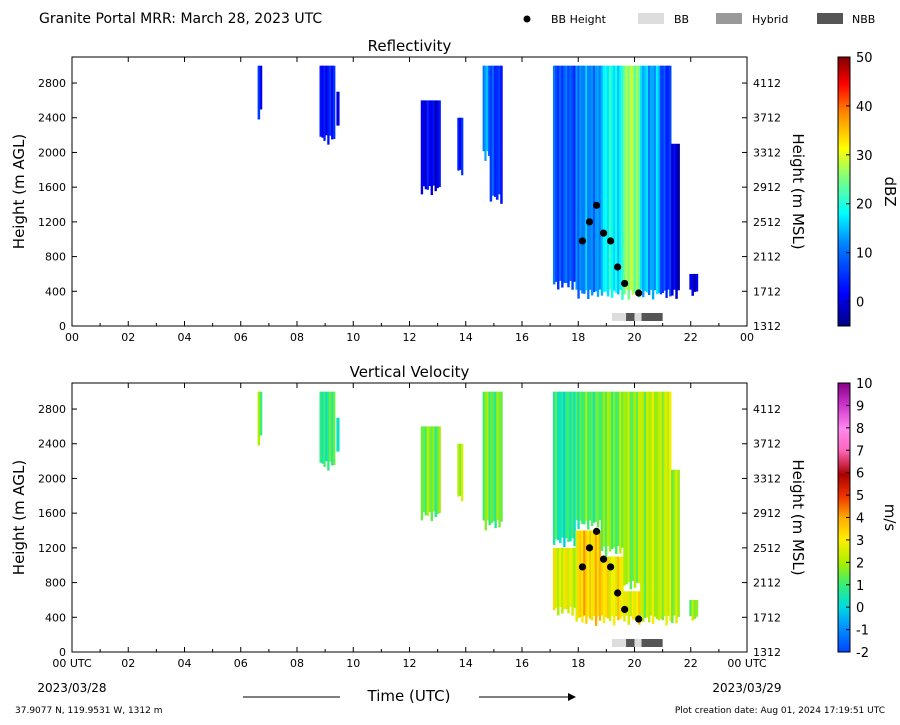  What do you see at coordinates (410, 372) in the screenshot?
I see `panel-title: Vertical Velocity` at bounding box center [410, 372].